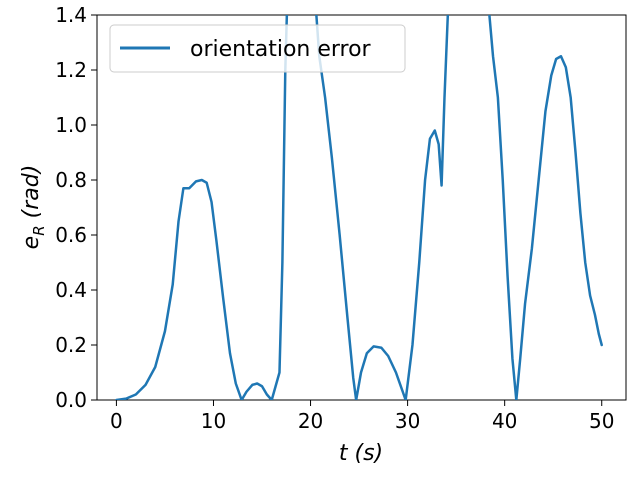 The height and width of the screenshot is (480, 640). Describe the element at coordinates (504, 421) in the screenshot. I see `x-tick-label: 40` at that location.